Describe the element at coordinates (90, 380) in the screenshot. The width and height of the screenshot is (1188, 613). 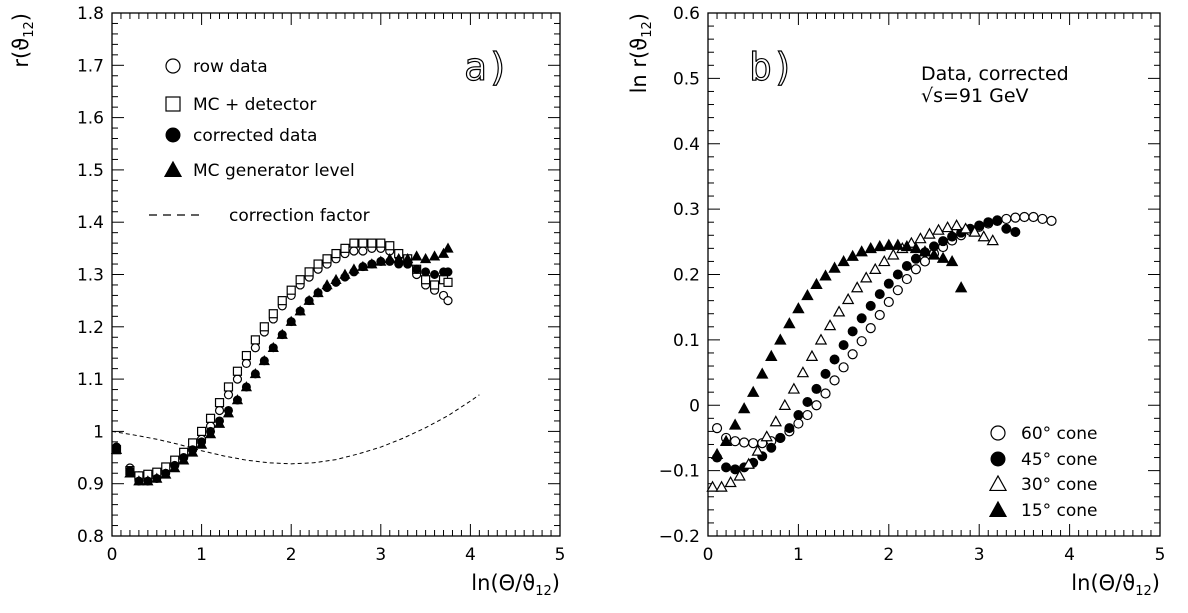
I see `y-tick-label: 1.1` at that location.